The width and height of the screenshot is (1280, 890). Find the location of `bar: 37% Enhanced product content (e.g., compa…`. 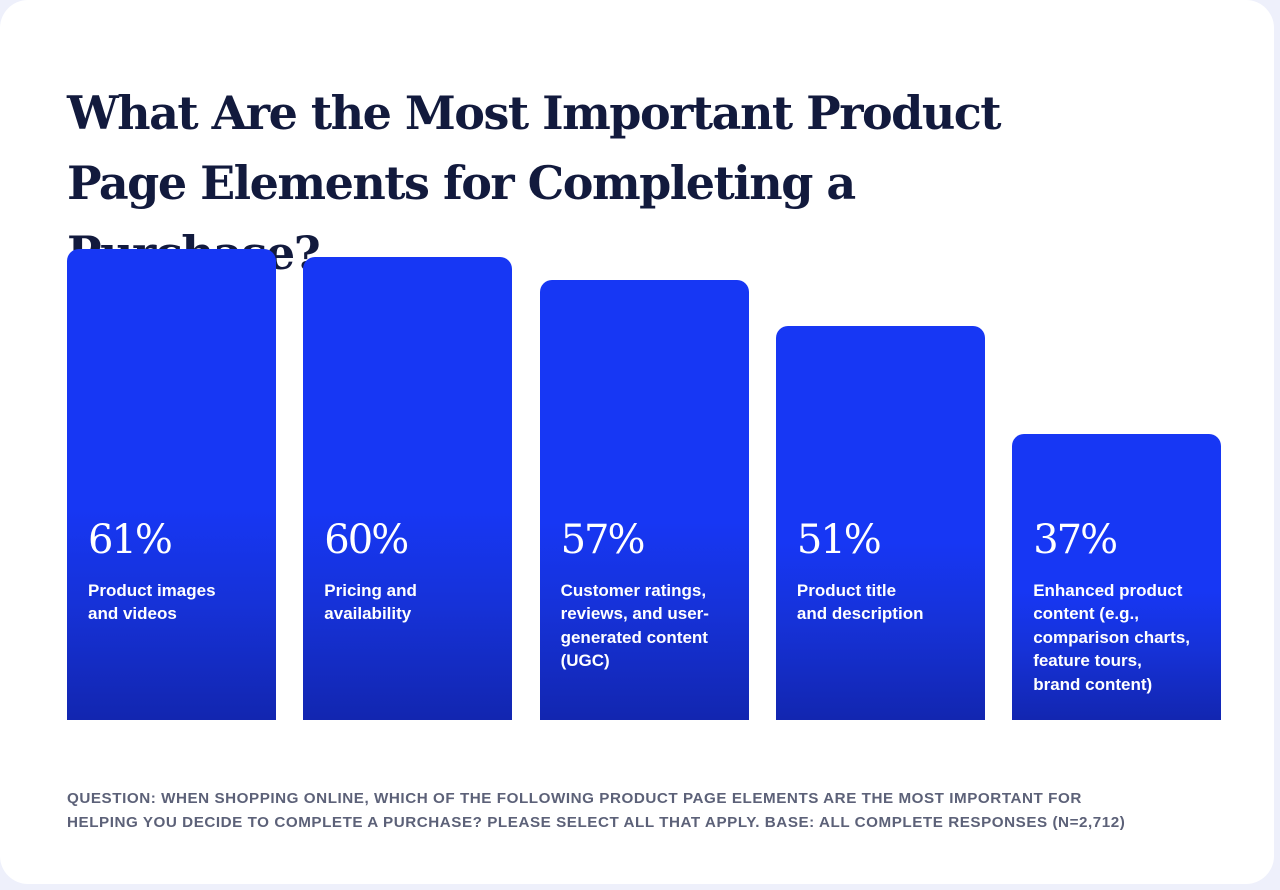

bar: 37% Enhanced product content (e.g., compa… is located at coordinates (1117, 577).